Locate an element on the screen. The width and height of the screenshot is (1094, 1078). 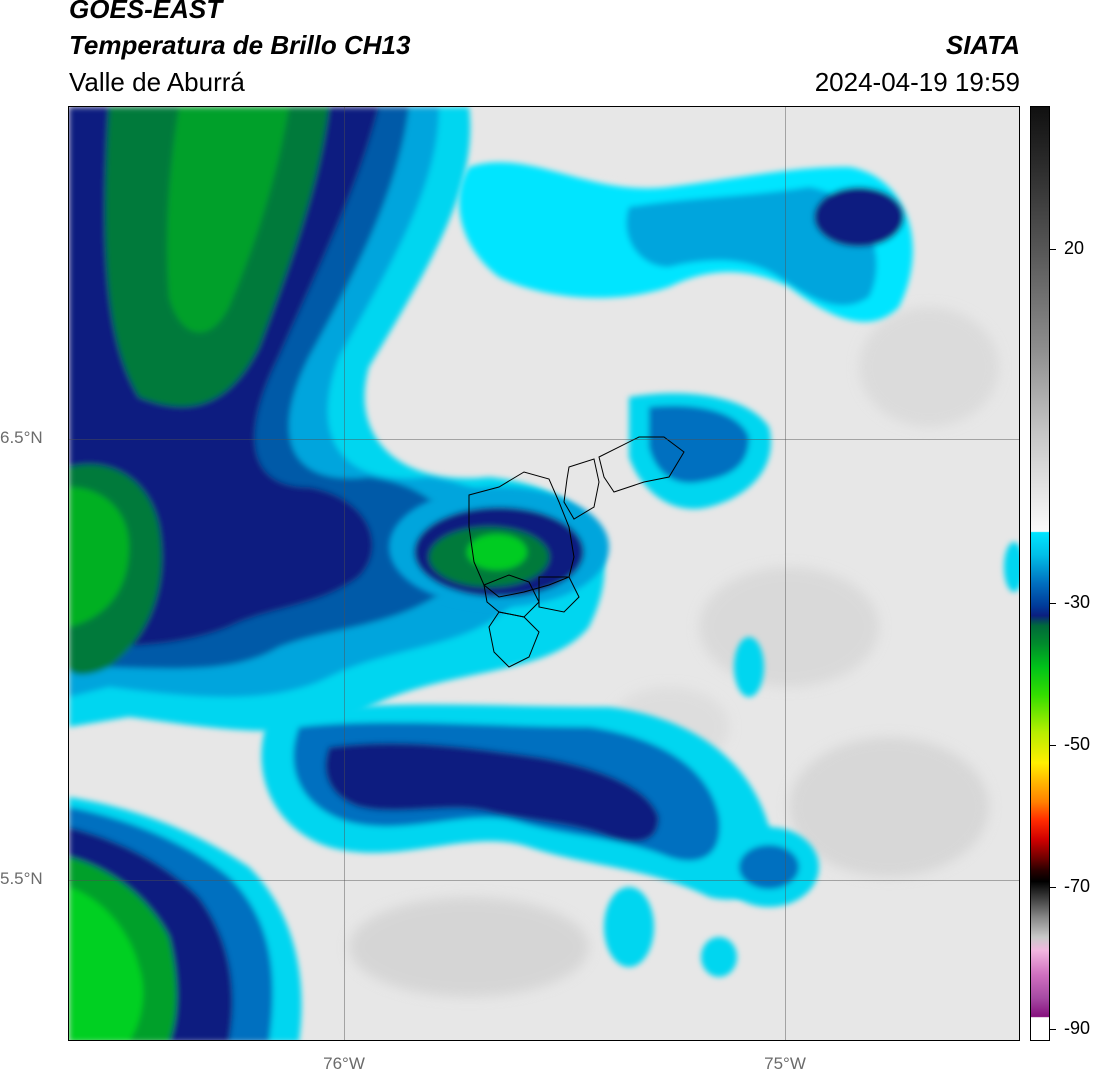
title-product: Temperatura de Brillo CH13 is located at coordinates (240, 45).